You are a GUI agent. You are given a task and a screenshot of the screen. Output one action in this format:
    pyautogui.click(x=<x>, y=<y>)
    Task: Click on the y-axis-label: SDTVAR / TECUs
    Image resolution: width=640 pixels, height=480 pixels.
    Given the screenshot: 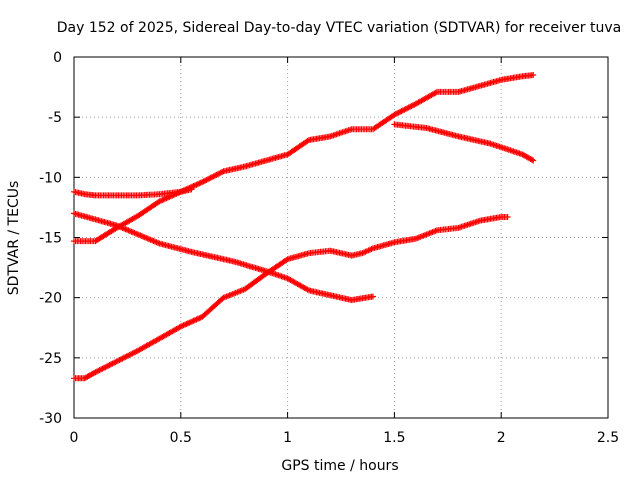 What is the action you would take?
    pyautogui.click(x=14, y=238)
    